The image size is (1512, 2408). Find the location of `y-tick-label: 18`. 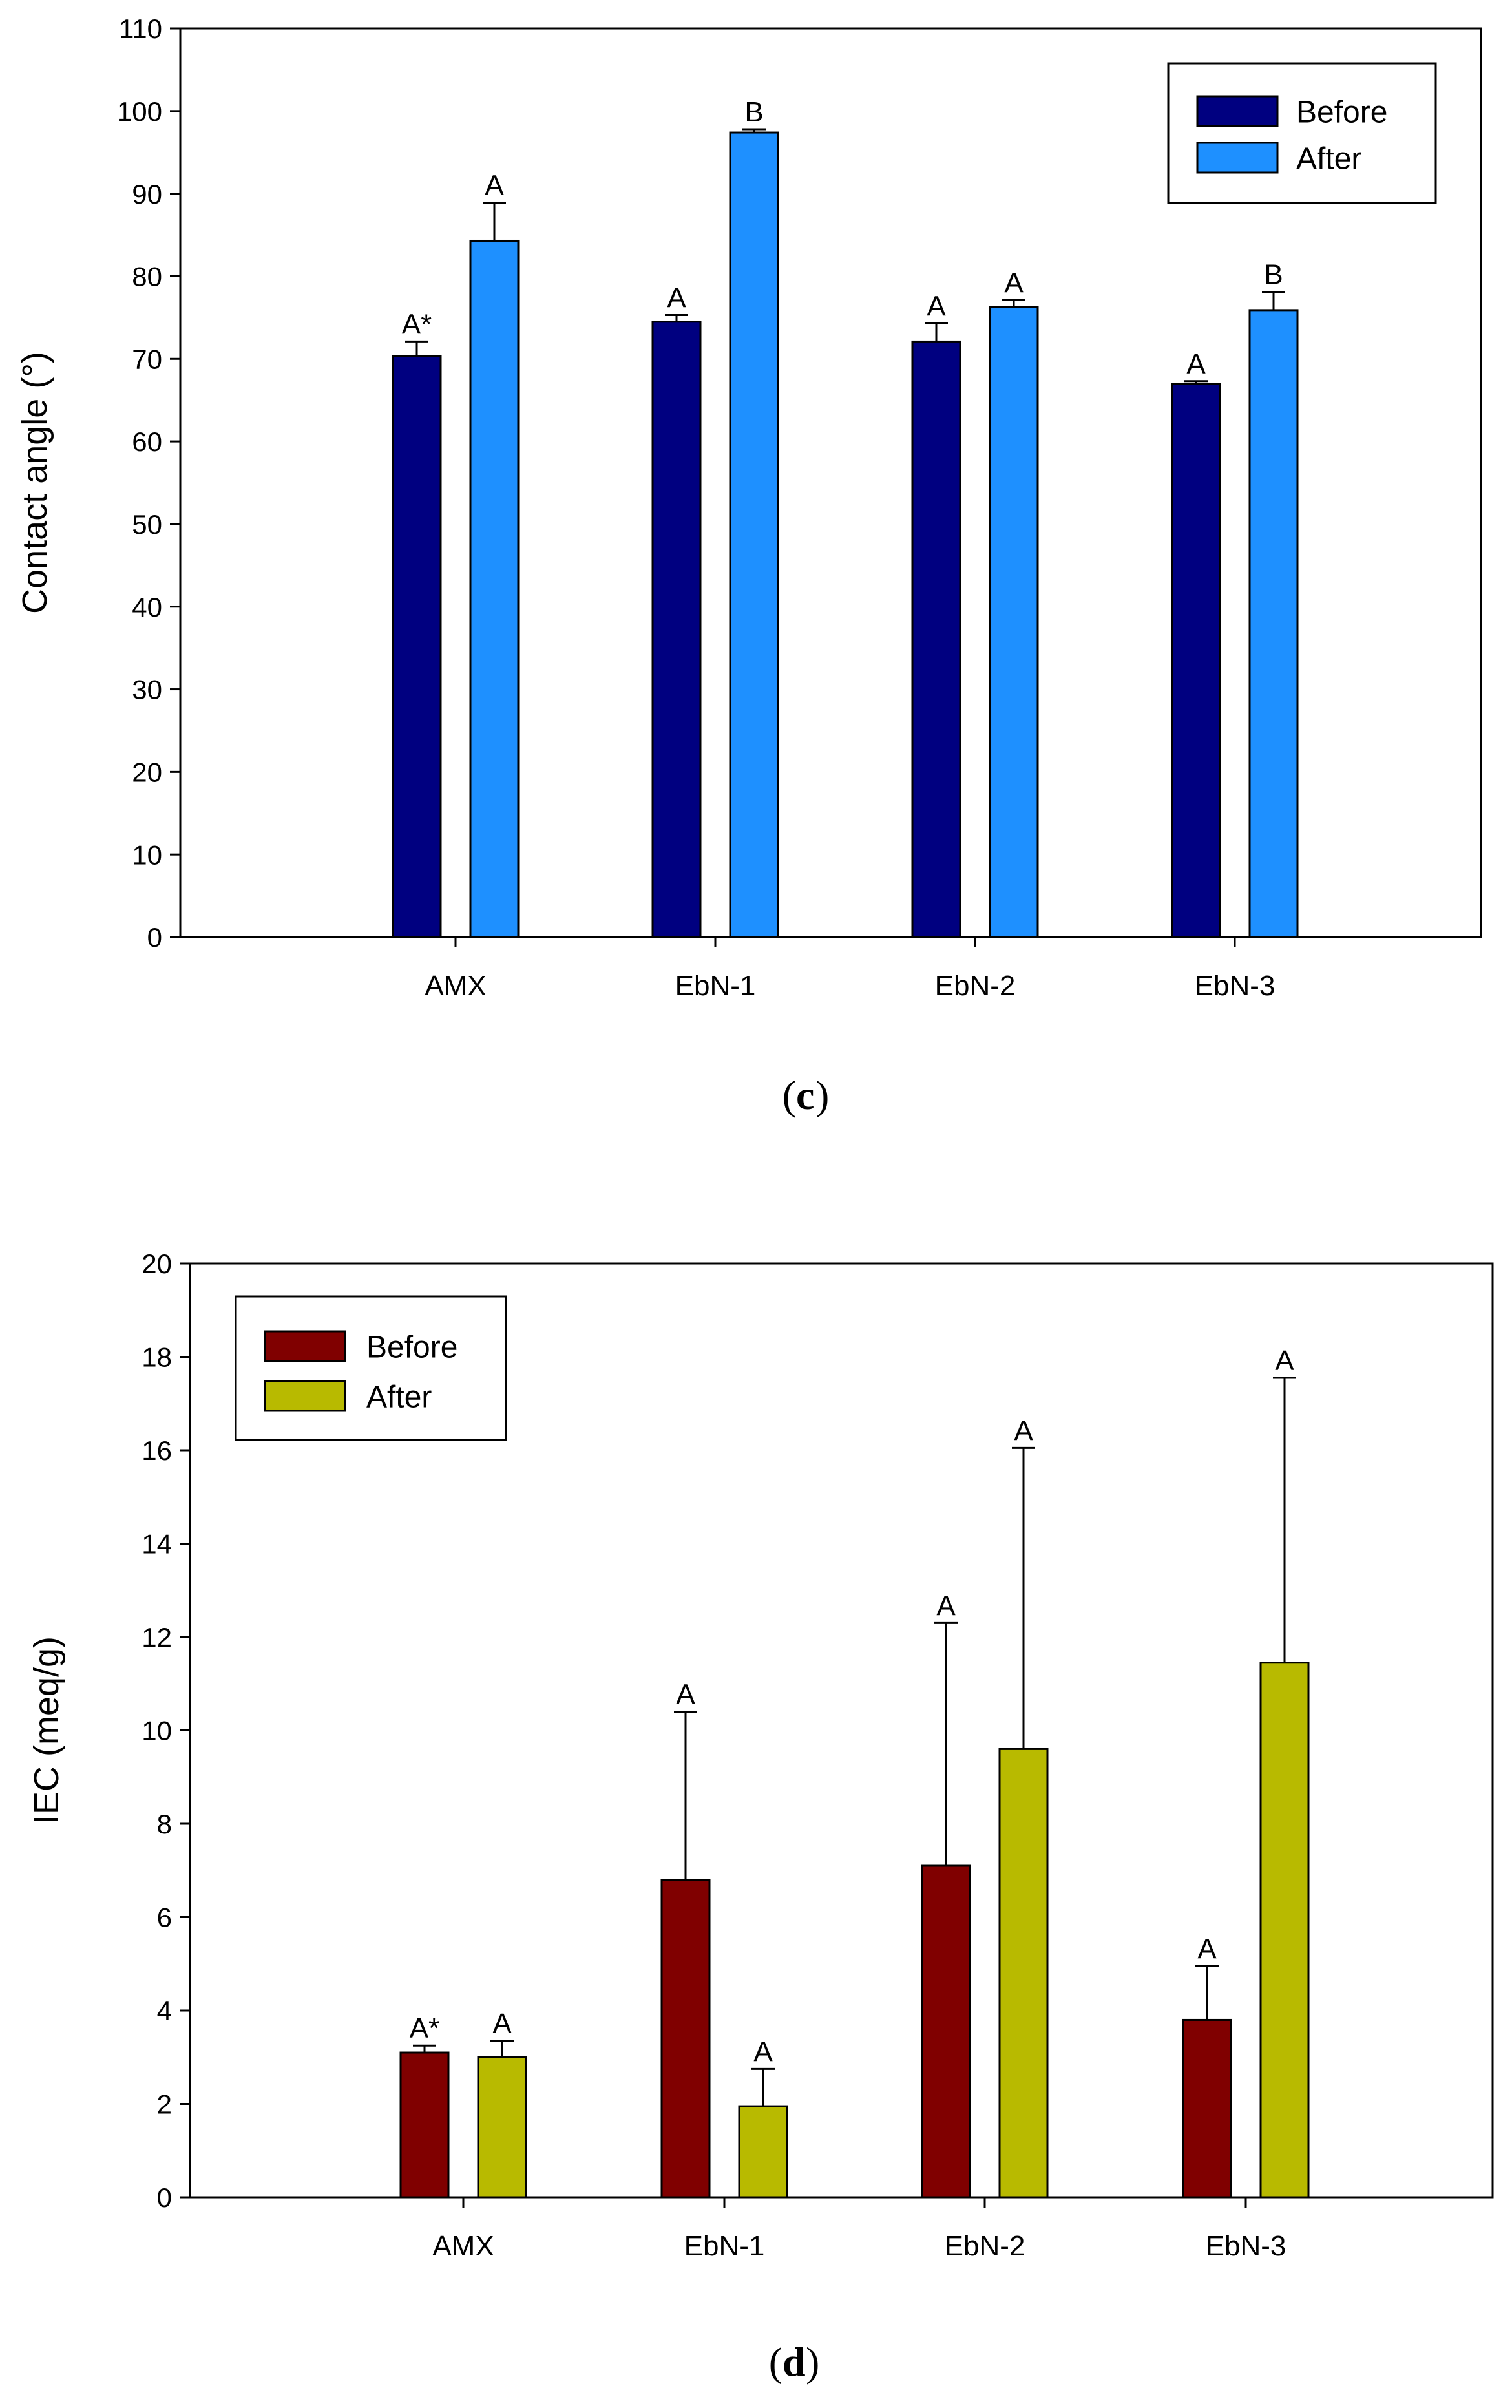

y-tick-label: 18 is located at coordinates (157, 1357).